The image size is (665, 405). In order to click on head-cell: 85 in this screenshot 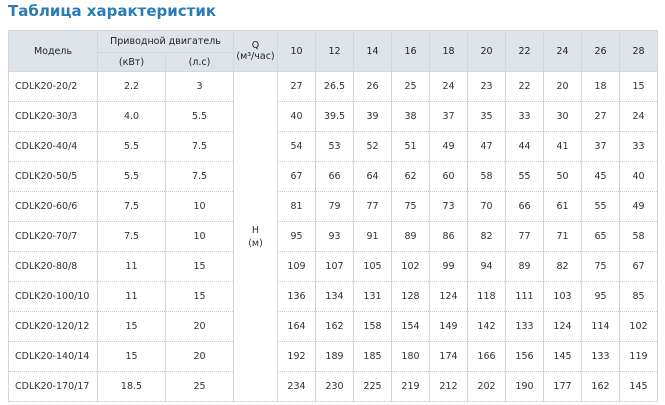, I will do `click(638, 296)`.